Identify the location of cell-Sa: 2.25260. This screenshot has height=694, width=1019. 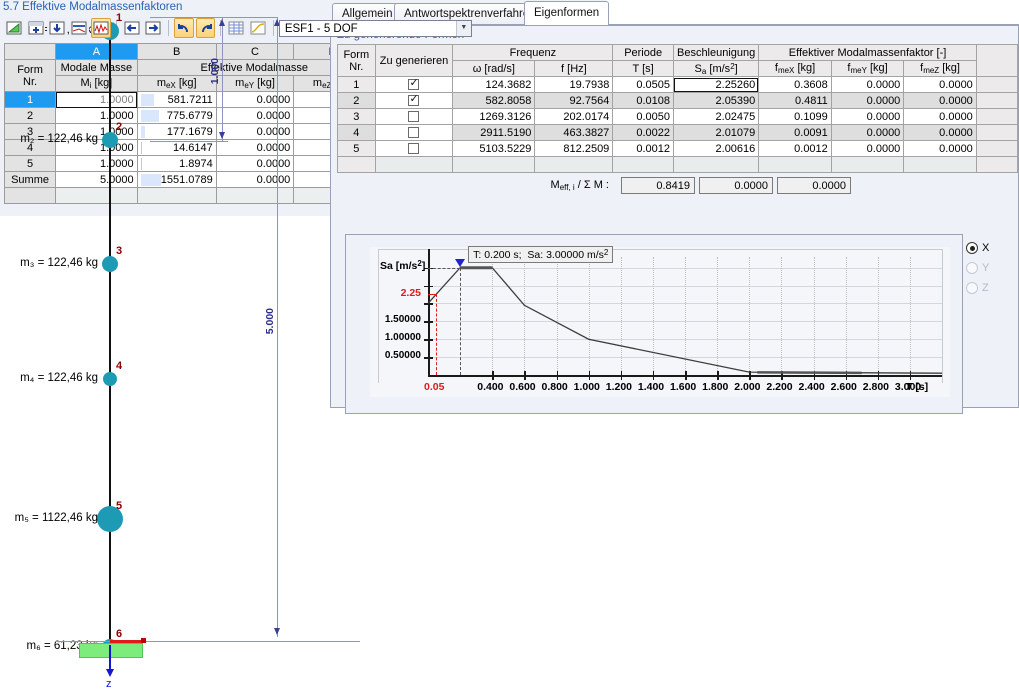
(716, 84).